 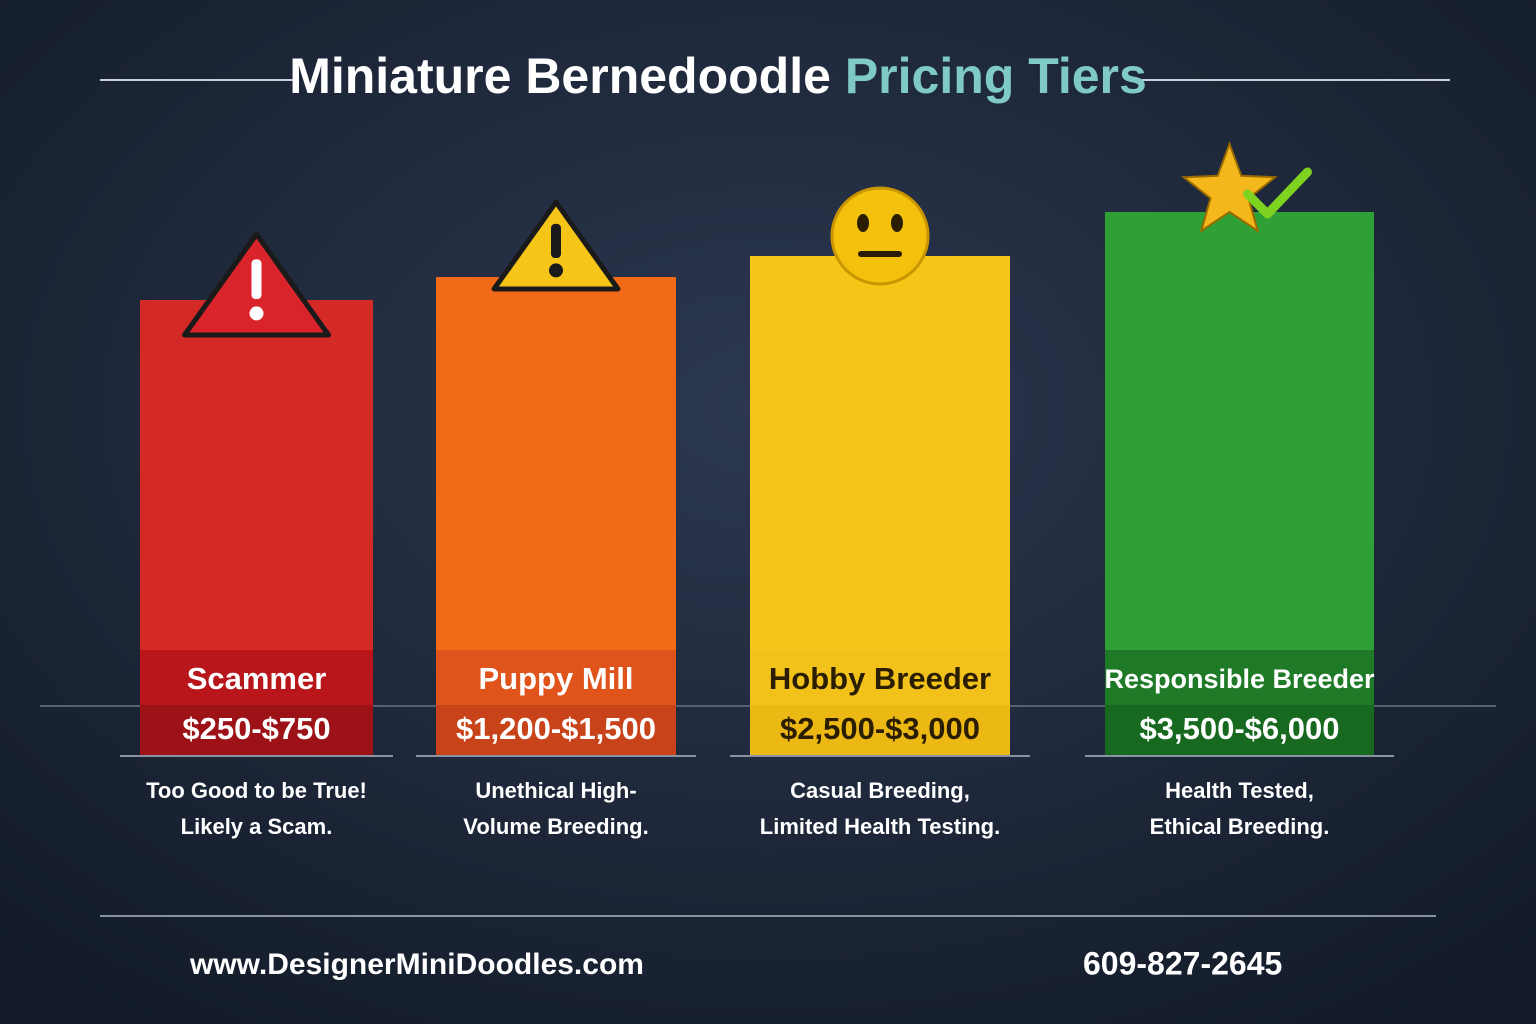 What do you see at coordinates (1240, 826) in the screenshot?
I see `tier-description: Ethical Breeding.` at bounding box center [1240, 826].